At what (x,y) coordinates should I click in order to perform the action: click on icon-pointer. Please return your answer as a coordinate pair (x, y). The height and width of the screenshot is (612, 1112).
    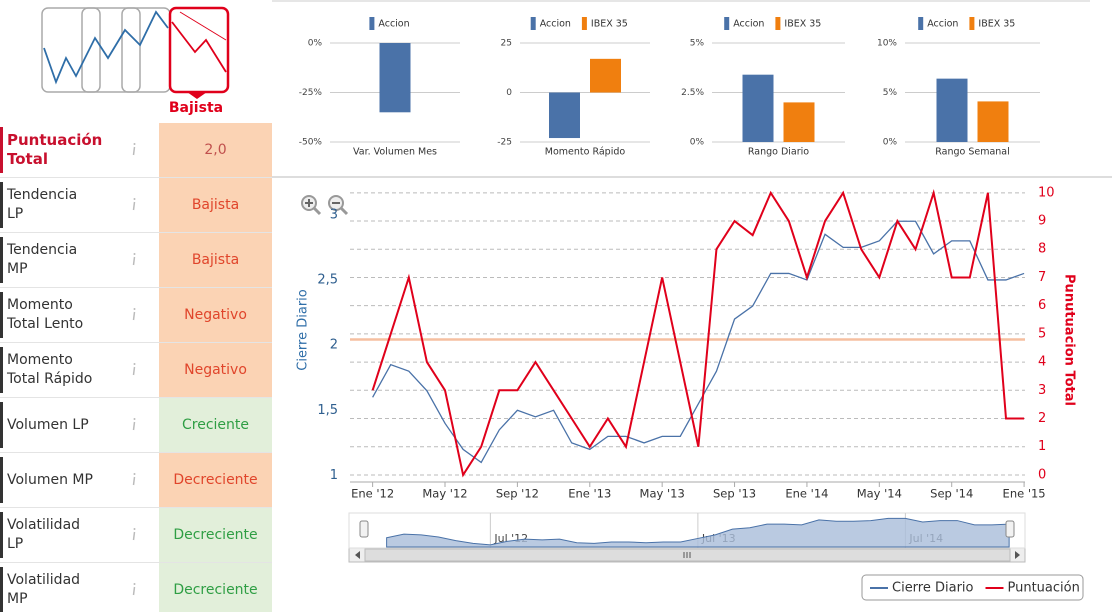
    Looking at the image, I should click on (197, 95).